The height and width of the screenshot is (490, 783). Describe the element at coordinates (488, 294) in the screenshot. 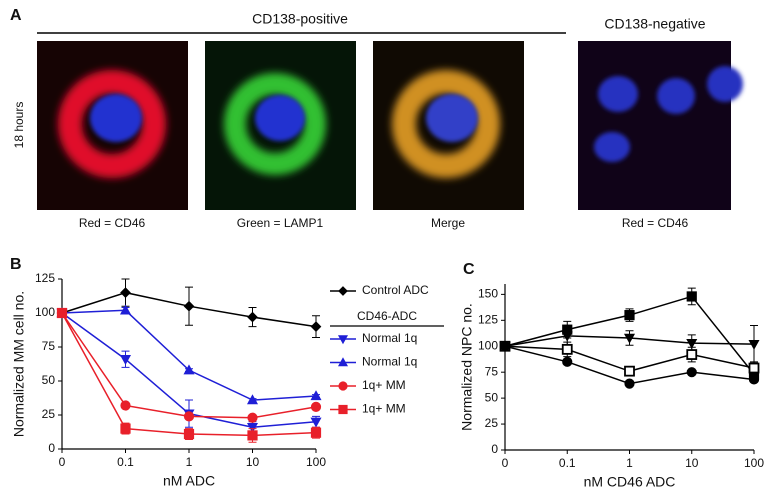

I see `y-tick-label: 150` at that location.